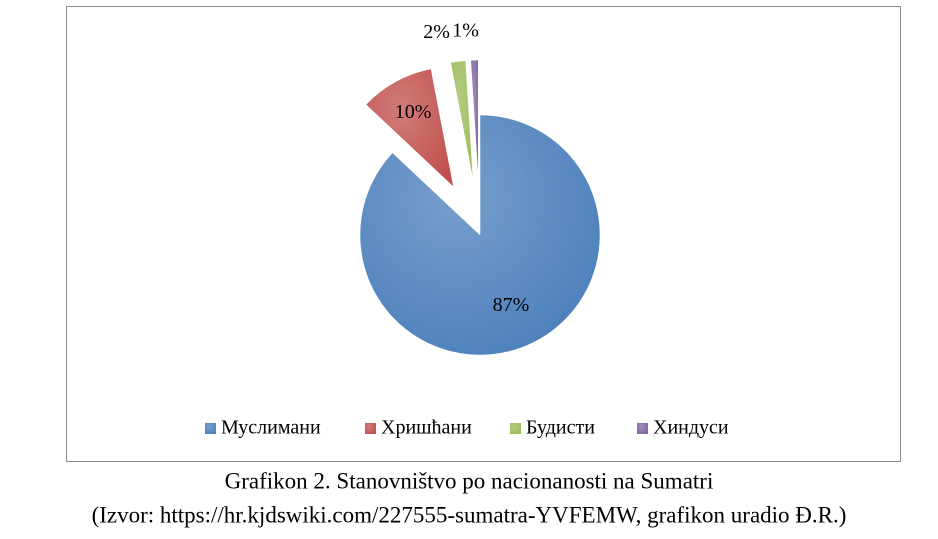 This screenshot has height=539, width=938. Describe the element at coordinates (511, 305) in the screenshot. I see `data-label: 87%` at that location.